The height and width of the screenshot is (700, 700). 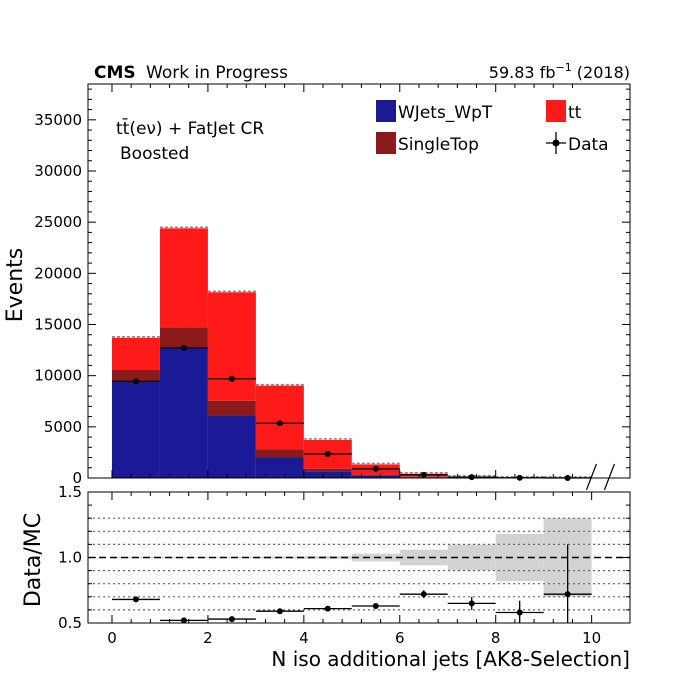 I want to click on region-label: tt̄(eν) + FatJet CR, so click(x=190, y=128).